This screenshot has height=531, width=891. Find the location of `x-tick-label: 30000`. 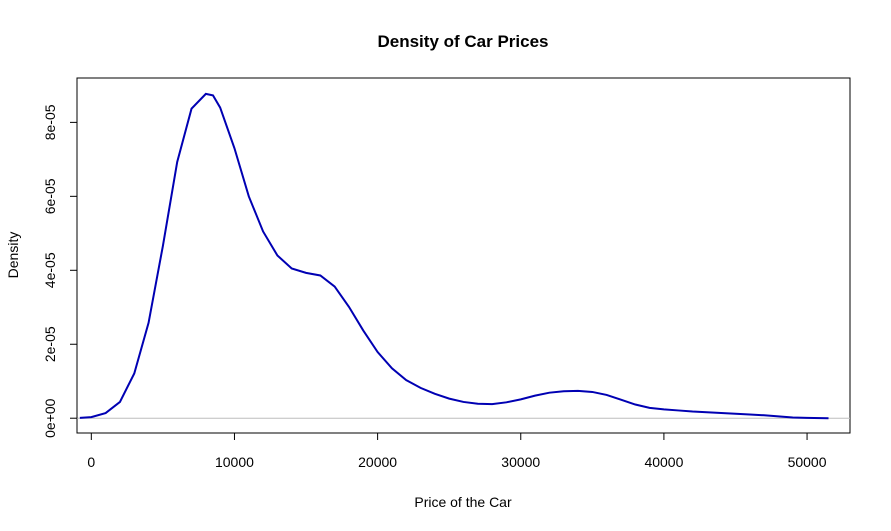

x-tick-label: 30000 is located at coordinates (520, 462).